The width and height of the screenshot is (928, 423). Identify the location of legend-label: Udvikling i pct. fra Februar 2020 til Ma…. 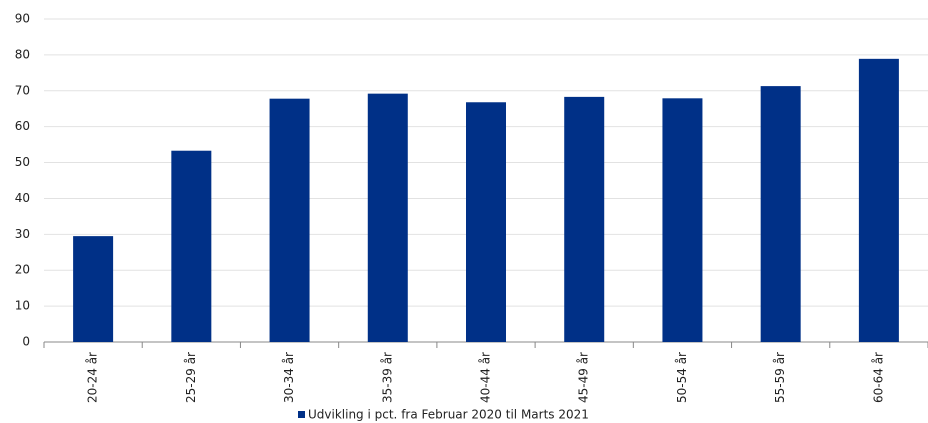
(448, 415).